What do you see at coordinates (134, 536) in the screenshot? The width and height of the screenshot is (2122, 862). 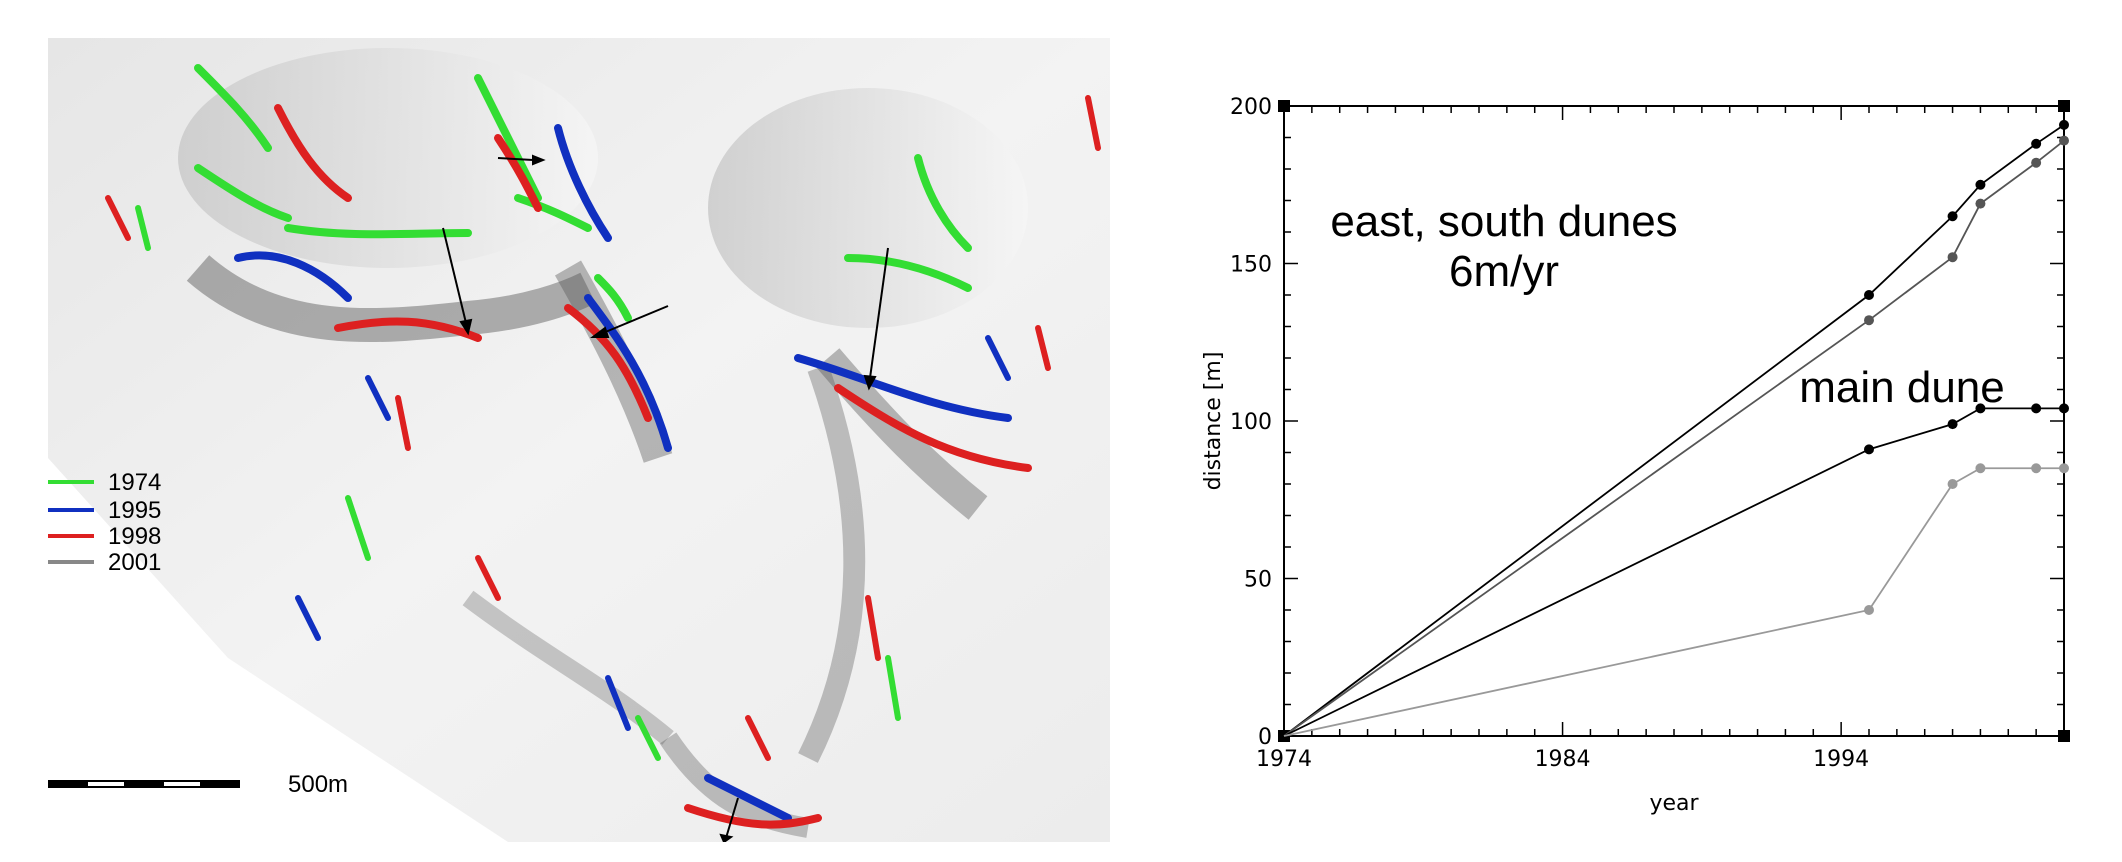 I see `svg-text: 1998` at bounding box center [134, 536].